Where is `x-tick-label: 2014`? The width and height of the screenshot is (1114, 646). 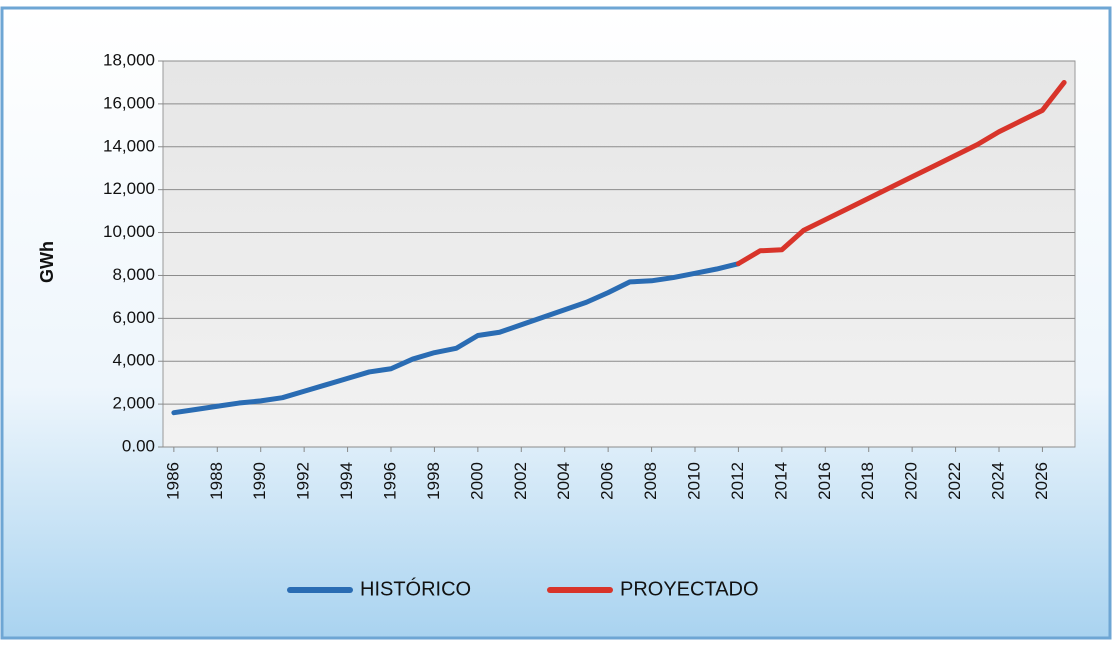 x-tick-label: 2014 is located at coordinates (780, 481).